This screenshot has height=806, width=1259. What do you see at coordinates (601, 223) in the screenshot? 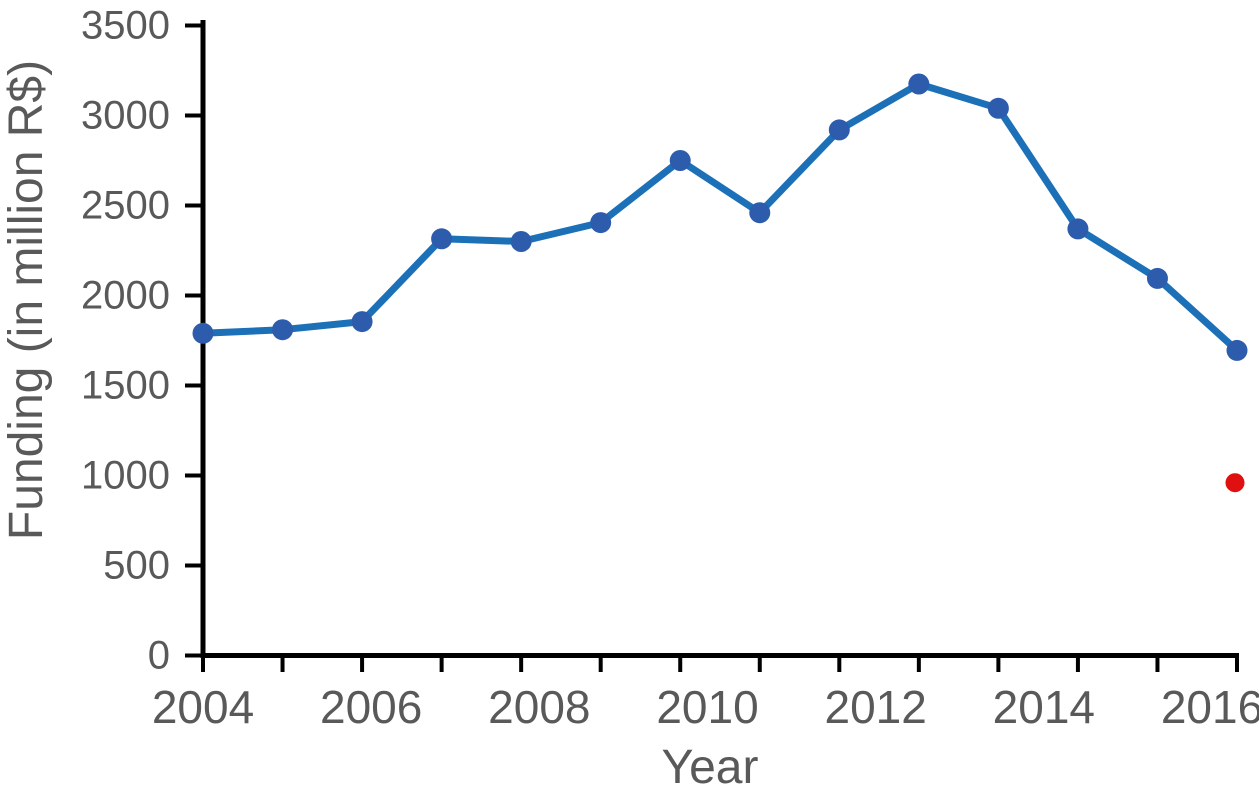
I see `data-point-2009` at bounding box center [601, 223].